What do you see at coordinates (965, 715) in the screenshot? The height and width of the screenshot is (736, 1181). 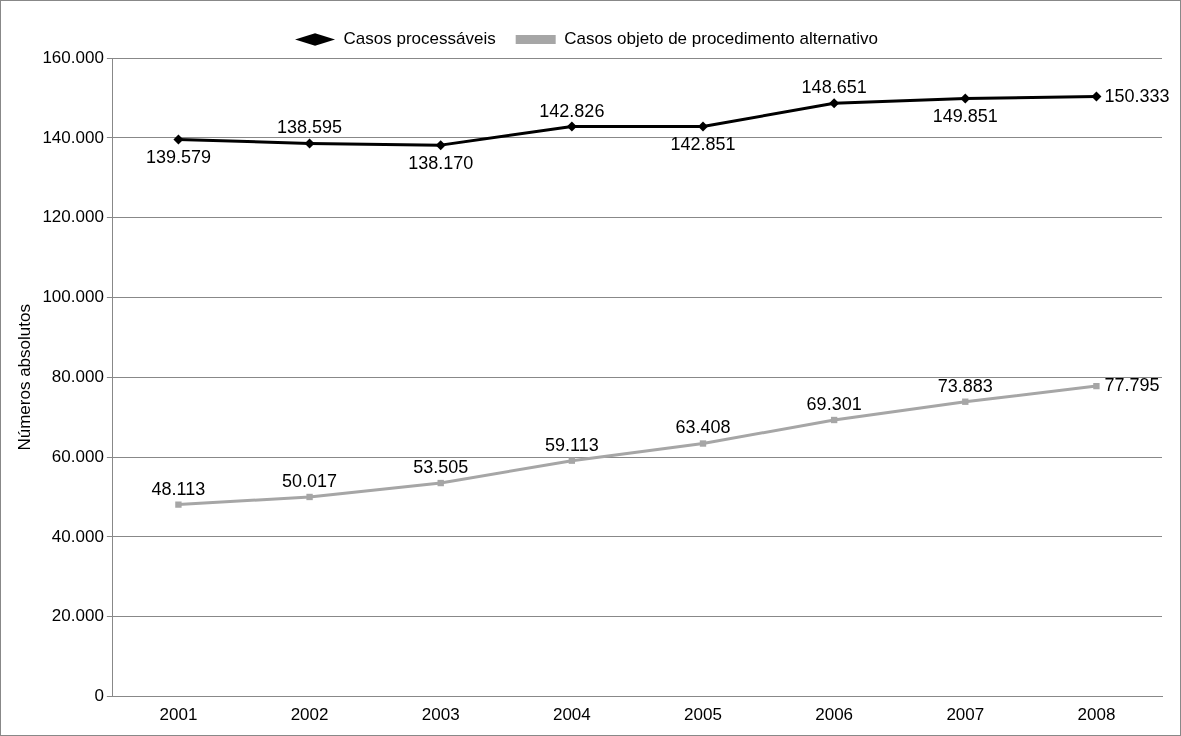 I see `x-tick-label: 2007` at bounding box center [965, 715].